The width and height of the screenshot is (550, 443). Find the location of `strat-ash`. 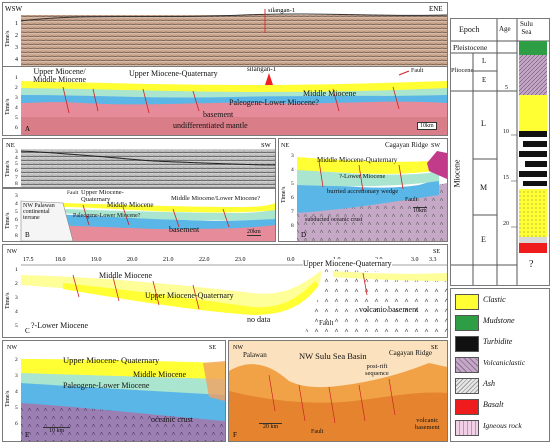

strat-ash is located at coordinates (533, 240).